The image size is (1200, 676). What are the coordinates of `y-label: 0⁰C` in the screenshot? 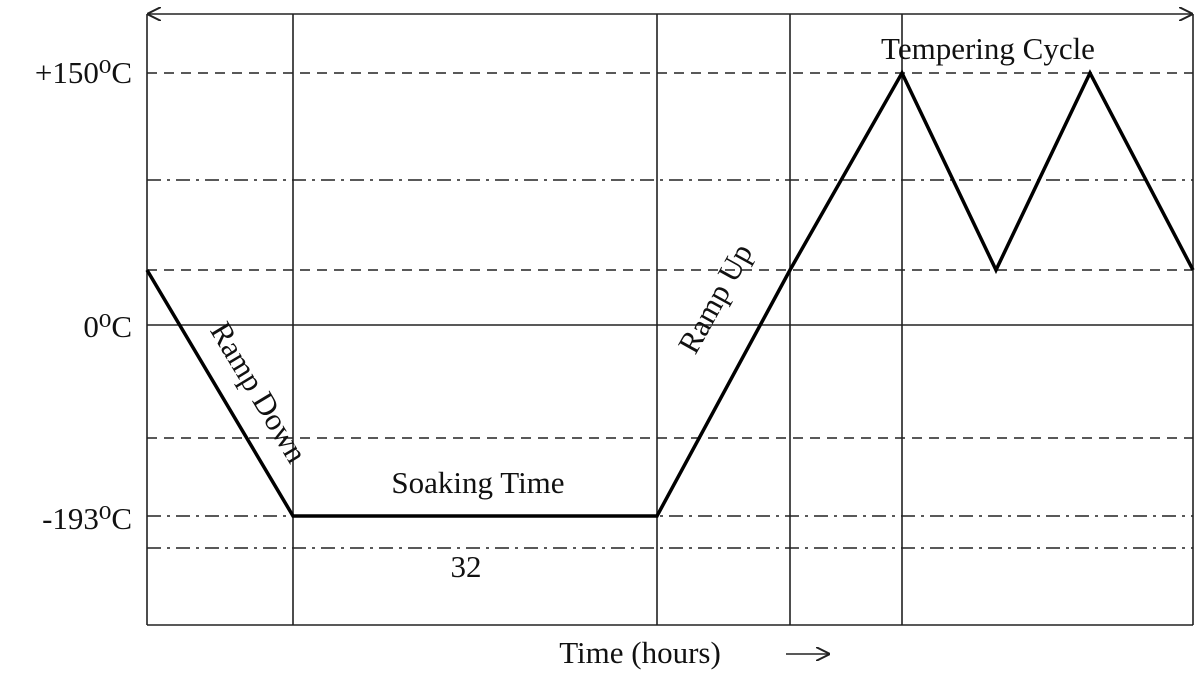 It's located at (107, 326).